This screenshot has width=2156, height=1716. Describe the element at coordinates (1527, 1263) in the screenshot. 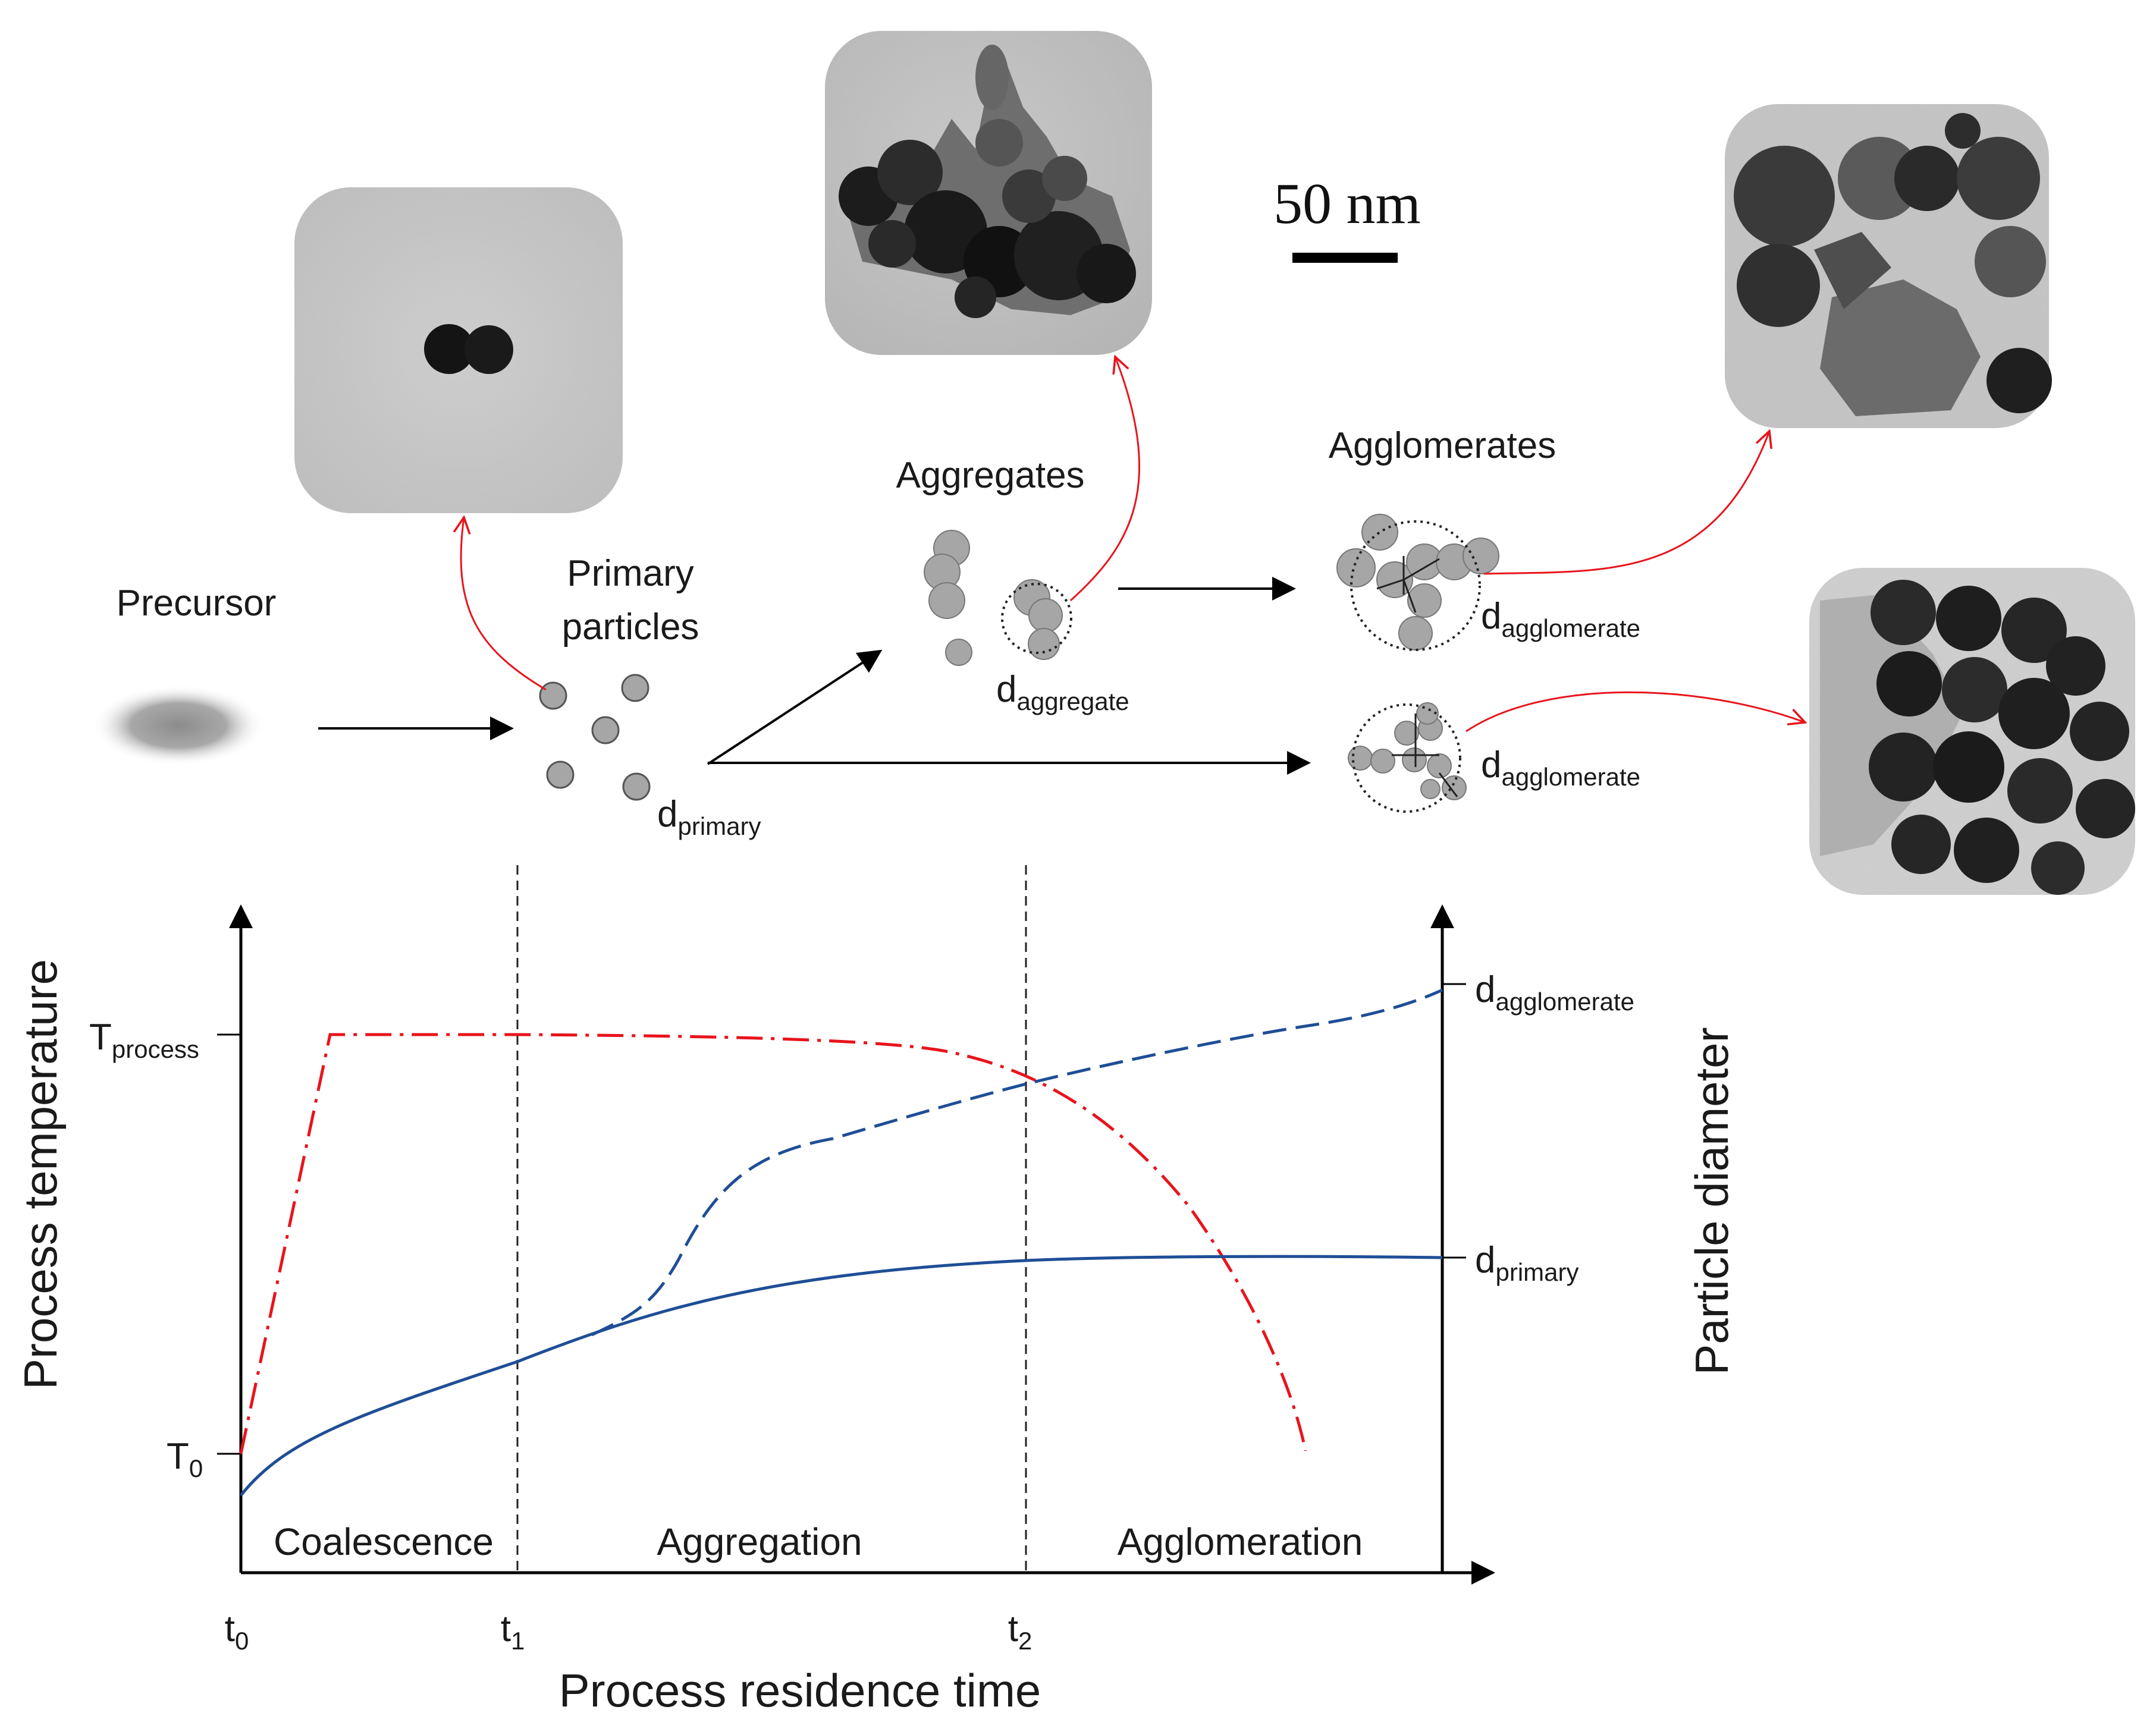

I see `y-right-tick-dprimary: dprimary` at that location.